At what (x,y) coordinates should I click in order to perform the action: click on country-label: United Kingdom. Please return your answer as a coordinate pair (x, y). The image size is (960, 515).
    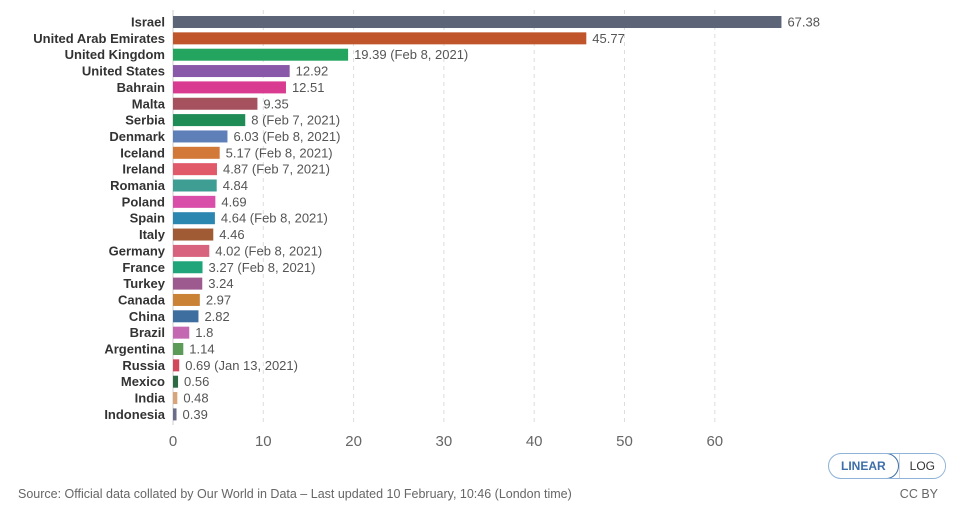
    Looking at the image, I should click on (115, 54).